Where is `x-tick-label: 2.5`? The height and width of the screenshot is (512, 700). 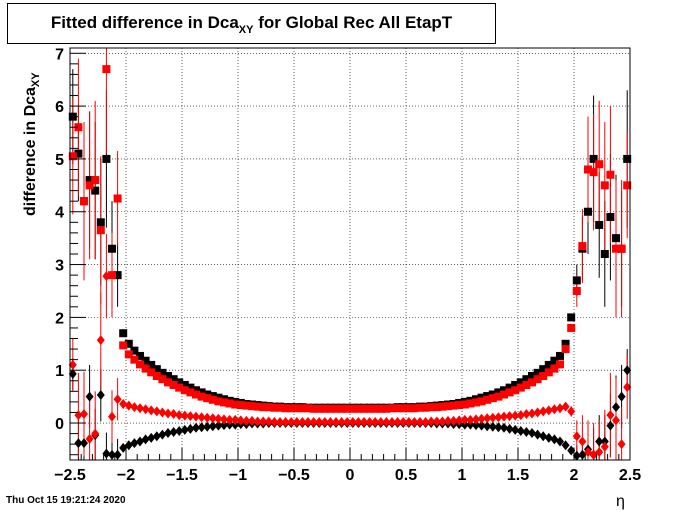 x-tick-label: 2.5 is located at coordinates (630, 475).